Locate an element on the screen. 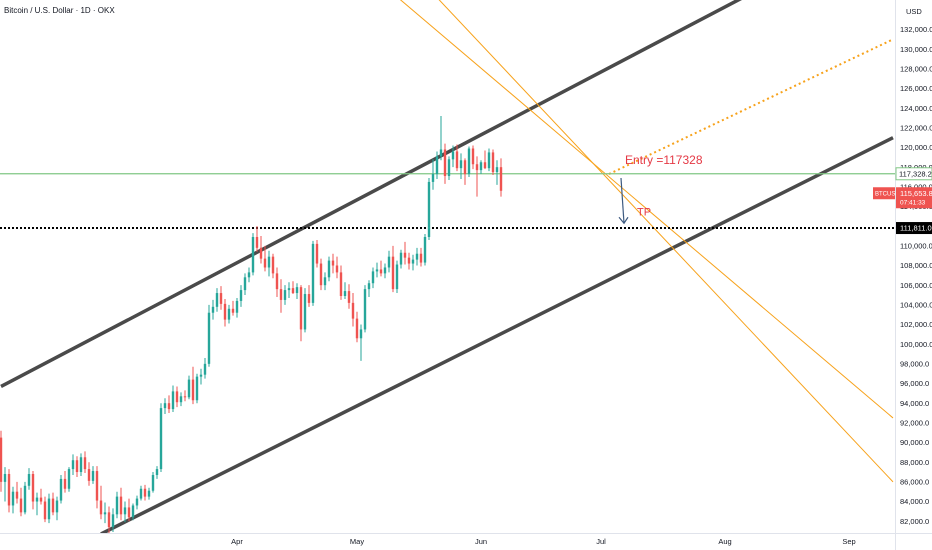 The width and height of the screenshot is (932, 550). entry-annotation: Entry =117328 is located at coordinates (664, 160).